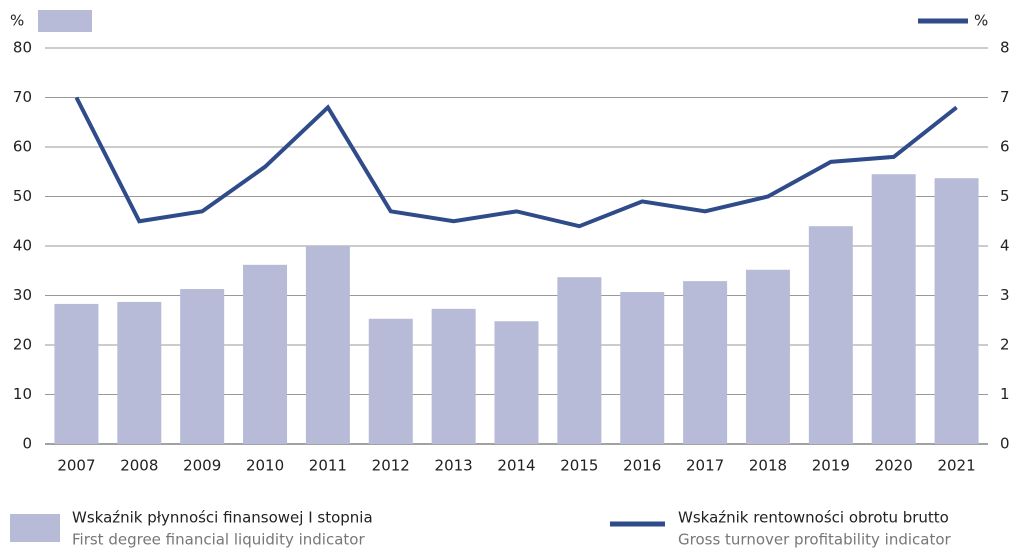 Image resolution: width=1016 pixels, height=548 pixels. Describe the element at coordinates (328, 466) in the screenshot. I see `x-tick-label: 2011` at that location.